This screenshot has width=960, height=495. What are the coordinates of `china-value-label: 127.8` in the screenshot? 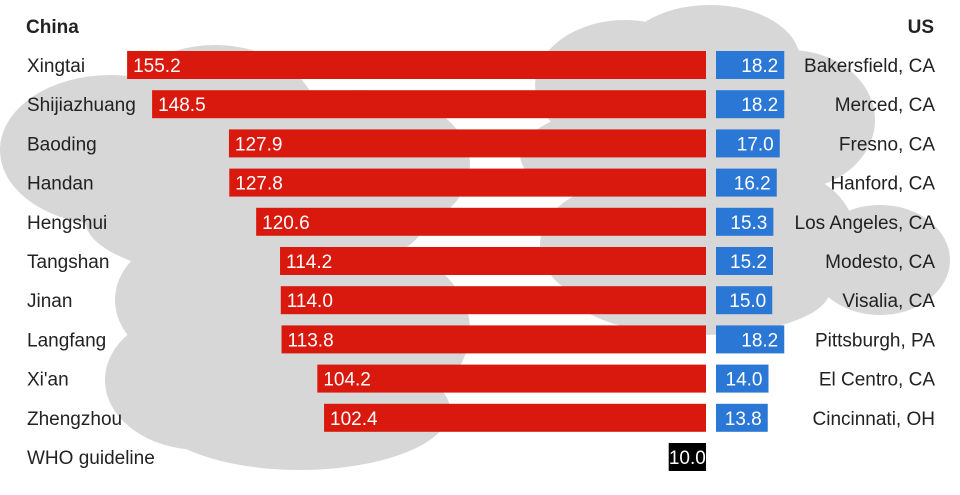 It's located at (259, 184).